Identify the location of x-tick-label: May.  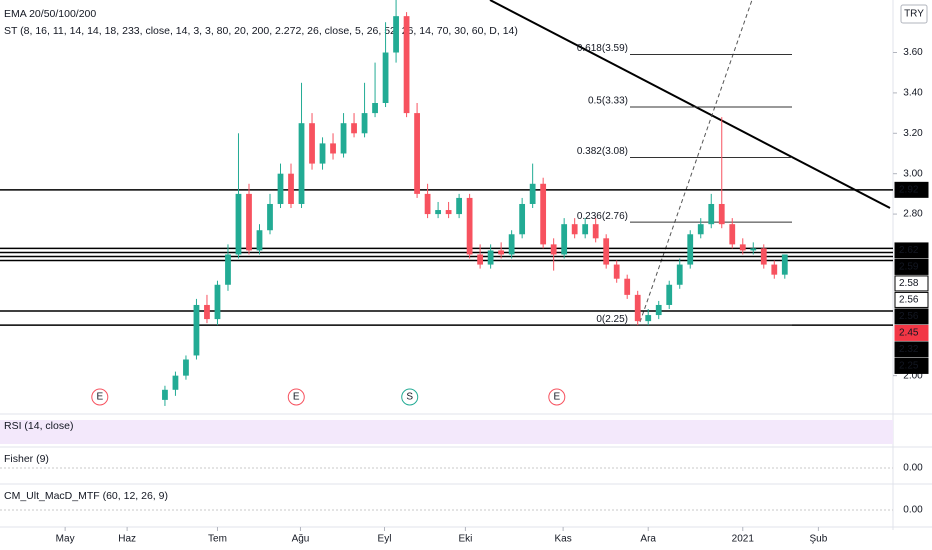
(65, 539).